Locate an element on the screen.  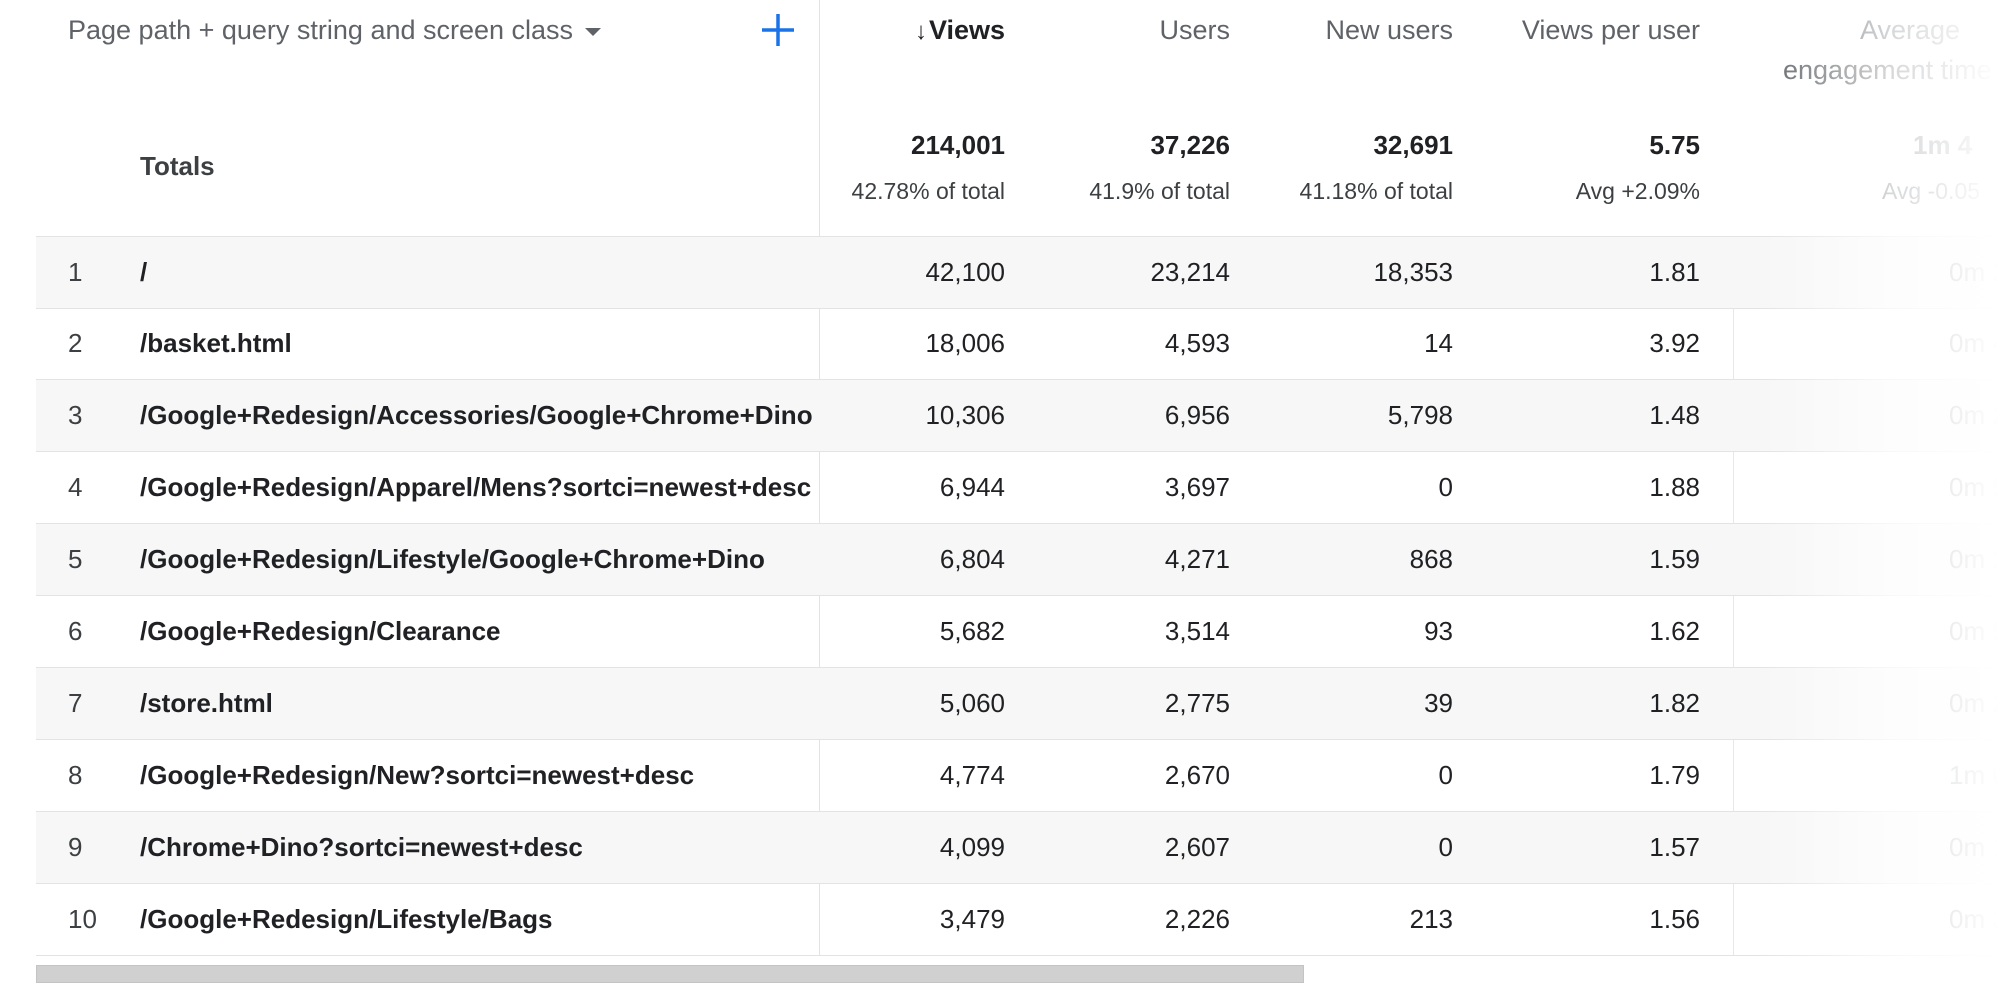
row-users: 3,514 is located at coordinates (1197, 631).